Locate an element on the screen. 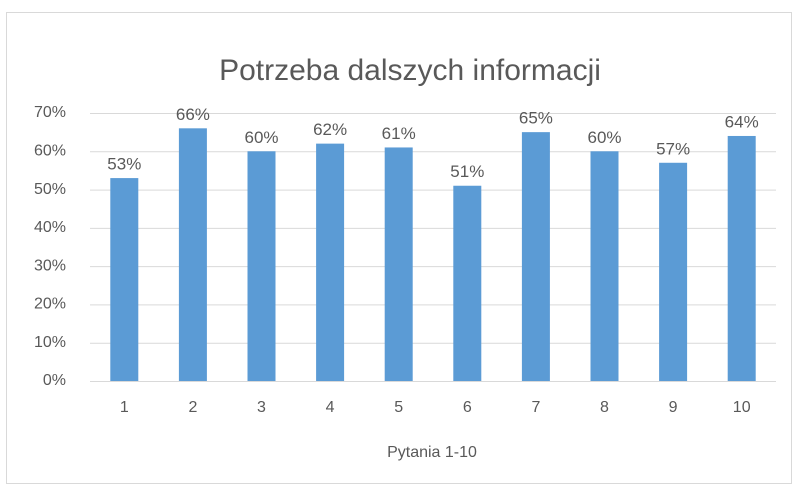 This screenshot has width=798, height=490. x-tick-label: 3 is located at coordinates (261, 407).